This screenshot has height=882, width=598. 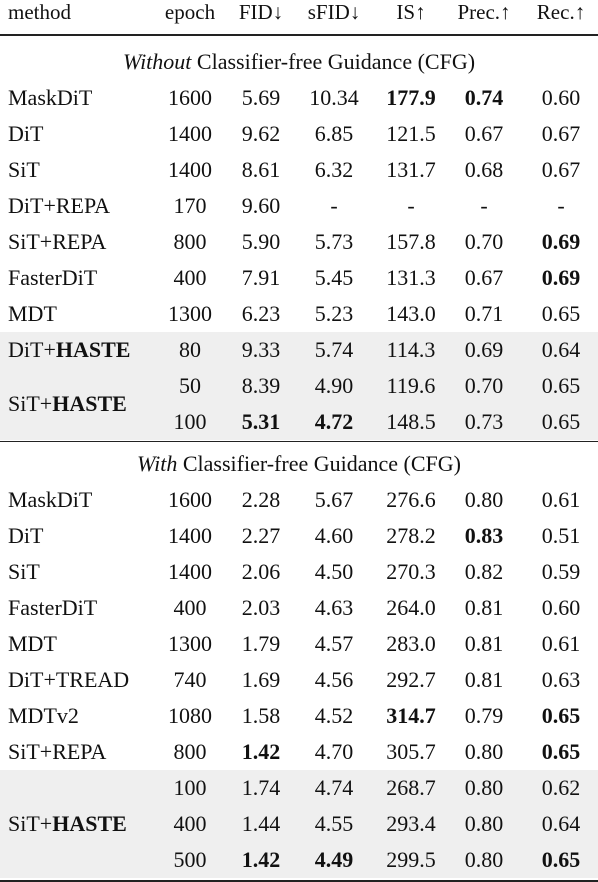 I want to click on table-row: SiT+REPA 800 5.90 5.73 157.8 0.70 0.69, so click(x=299, y=242).